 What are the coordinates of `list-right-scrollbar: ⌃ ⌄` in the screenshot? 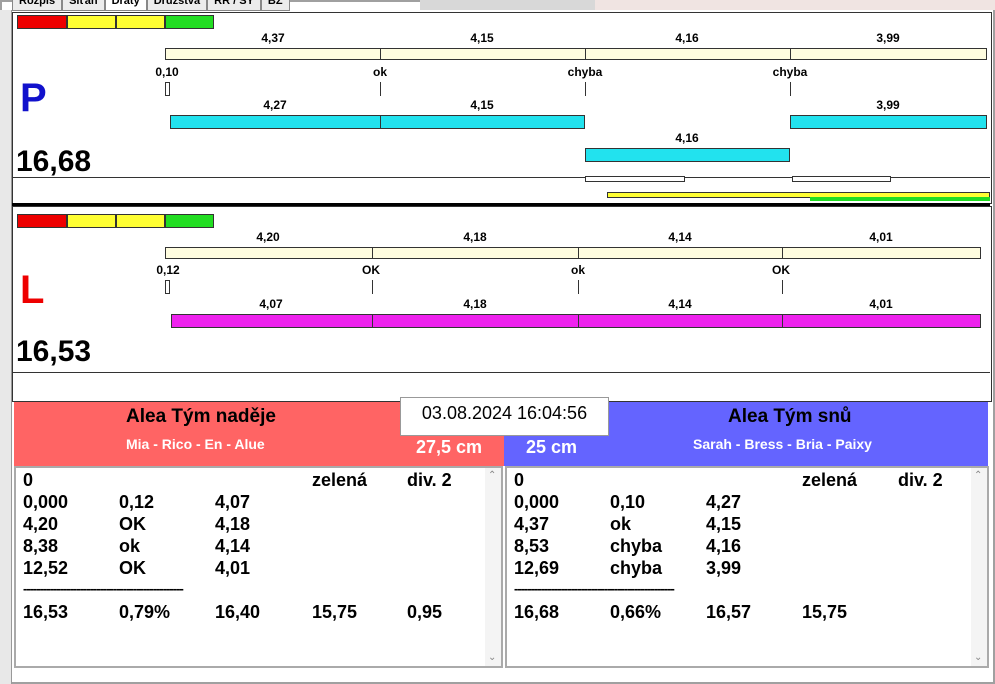 It's located at (979, 567).